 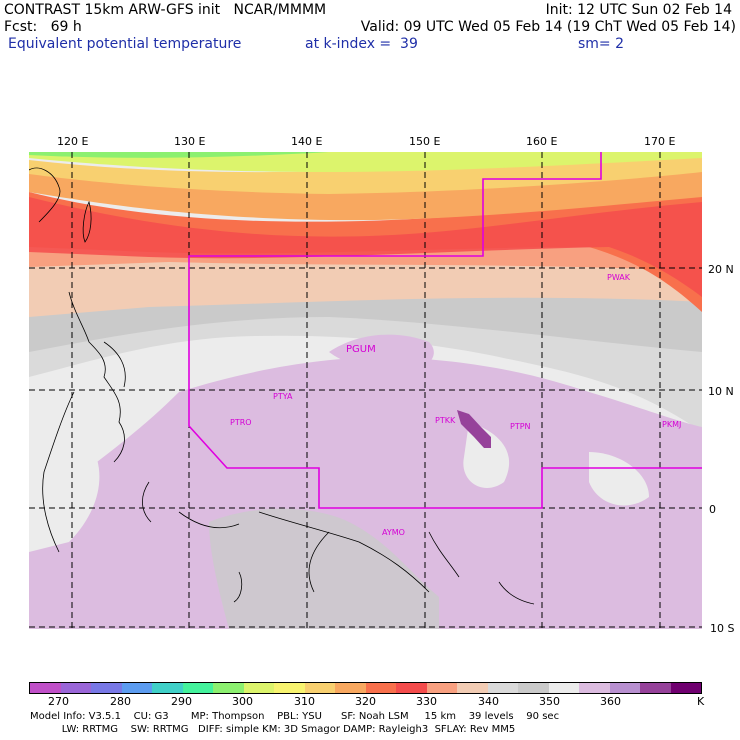 What do you see at coordinates (120, 701) in the screenshot?
I see `cbar-tick-280: 280` at bounding box center [120, 701].